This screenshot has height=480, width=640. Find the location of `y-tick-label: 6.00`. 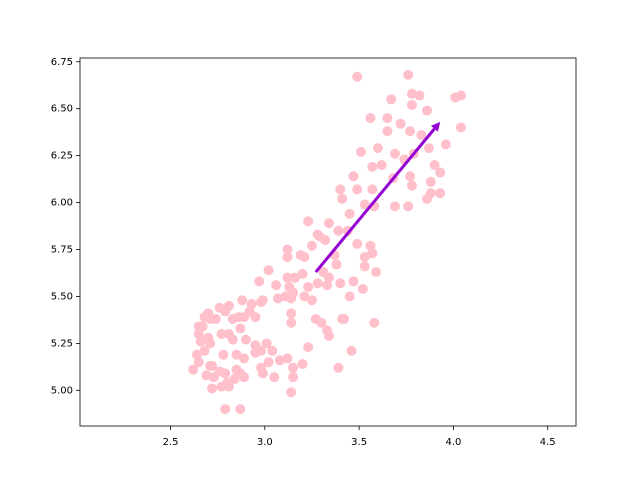

y-tick-label: 6.00 is located at coordinates (62, 203).